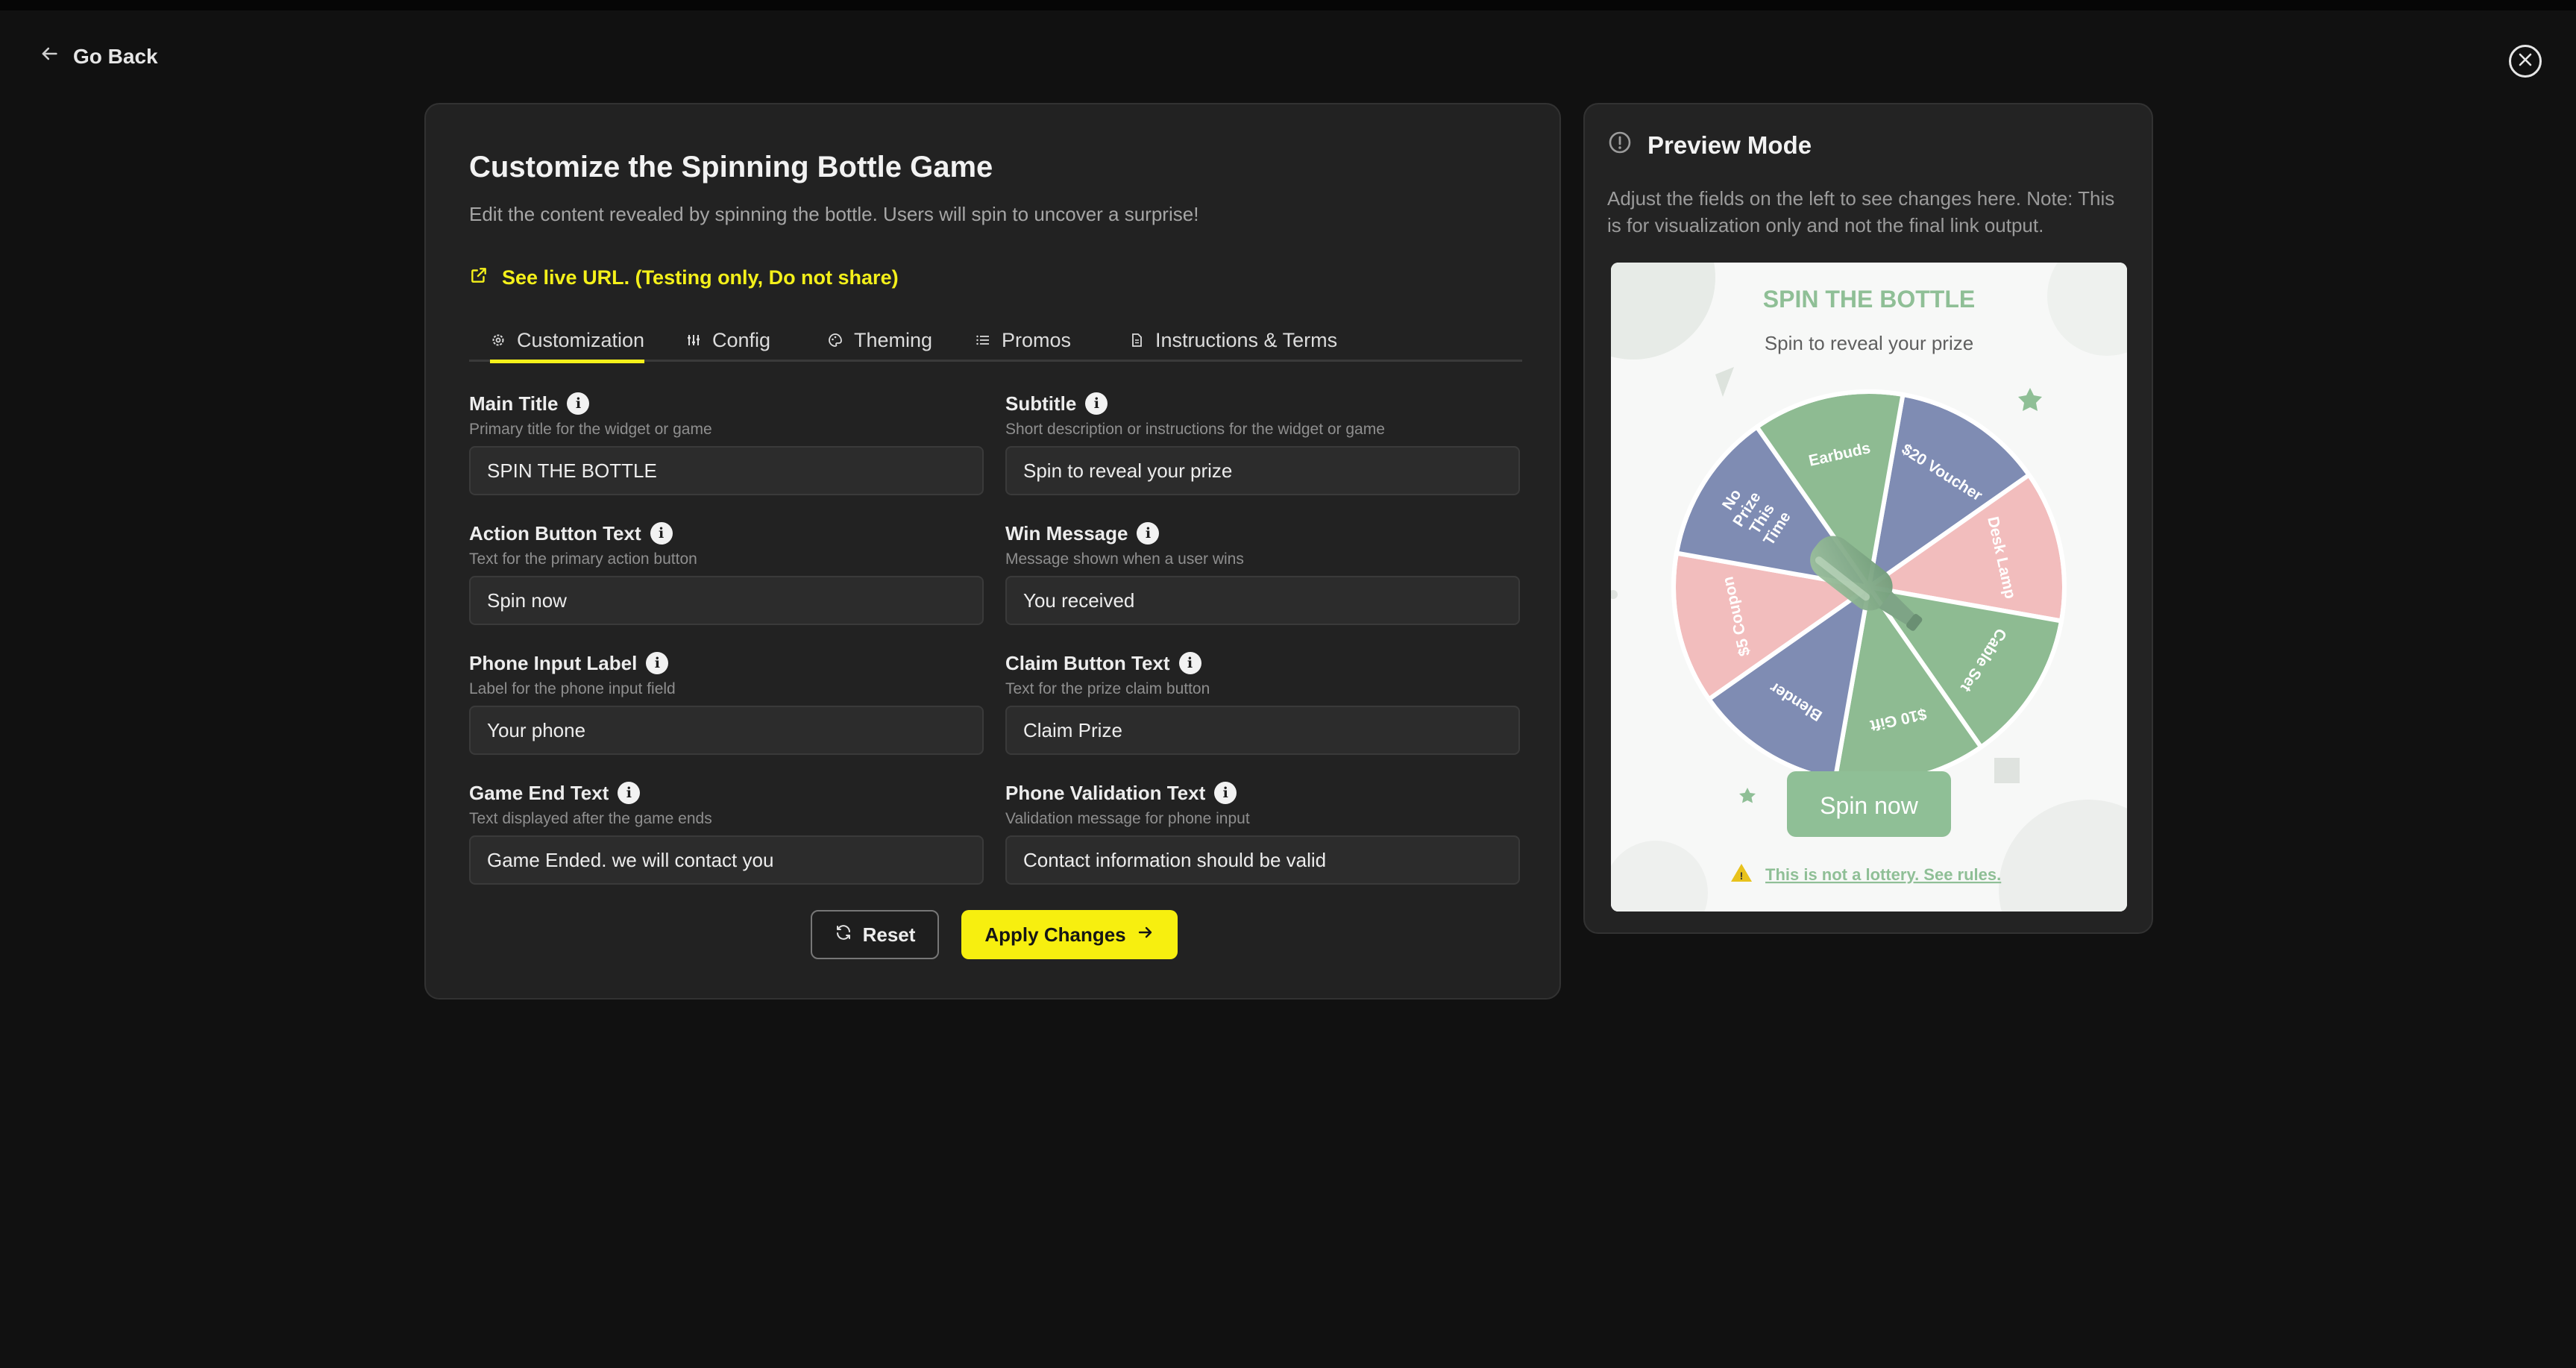  Describe the element at coordinates (727, 600) in the screenshot. I see `action-button-text-input` at that location.